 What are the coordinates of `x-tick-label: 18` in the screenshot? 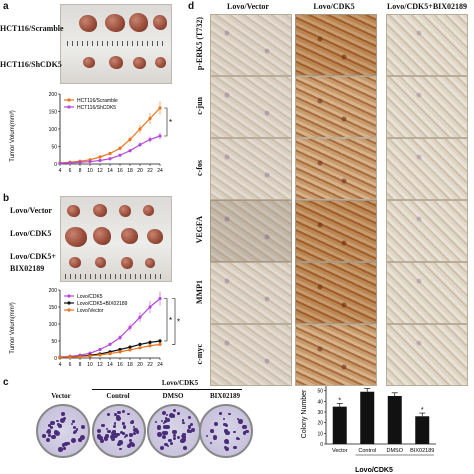 It's located at (130, 171).